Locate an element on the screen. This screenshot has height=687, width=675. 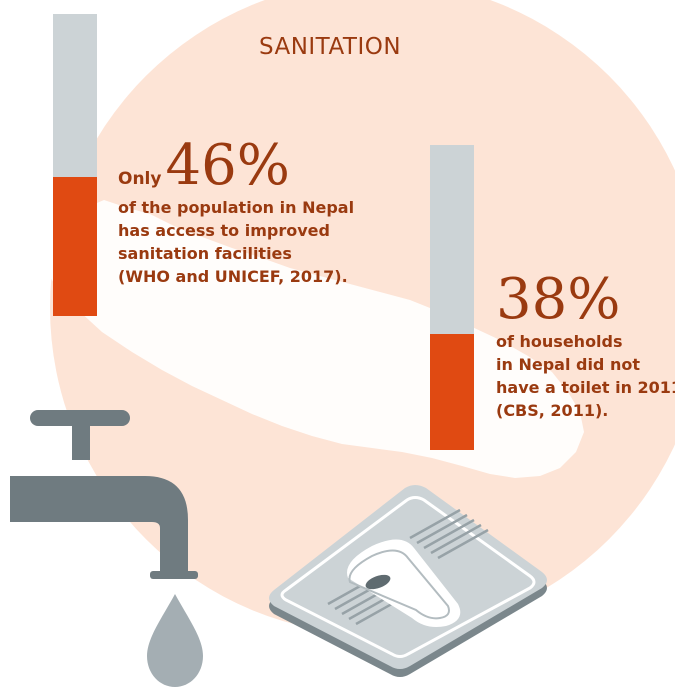
description-line: have a toilet in 2011 is located at coordinates (585, 387).